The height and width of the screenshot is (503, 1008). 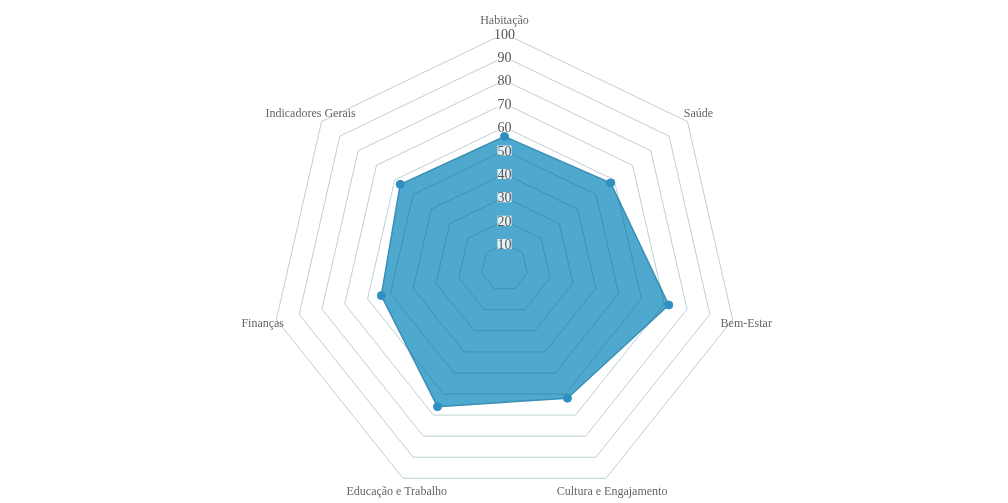 What do you see at coordinates (504, 151) in the screenshot?
I see `y-tick-label: 50` at bounding box center [504, 151].